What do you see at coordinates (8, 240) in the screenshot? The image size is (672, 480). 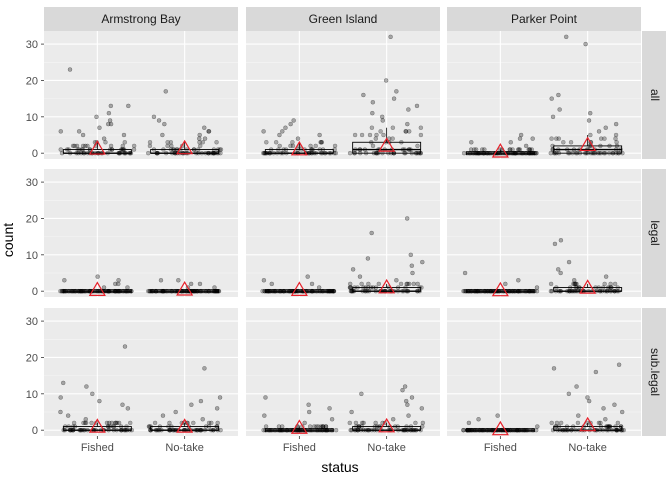 I see `y-axis-title: count` at bounding box center [8, 240].